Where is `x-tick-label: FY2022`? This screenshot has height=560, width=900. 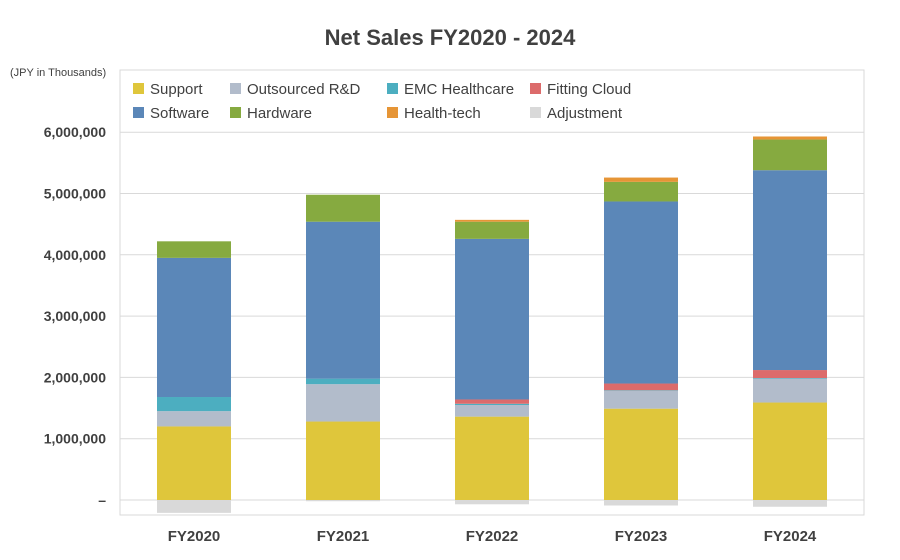
x-tick-label: FY2022 is located at coordinates (492, 536).